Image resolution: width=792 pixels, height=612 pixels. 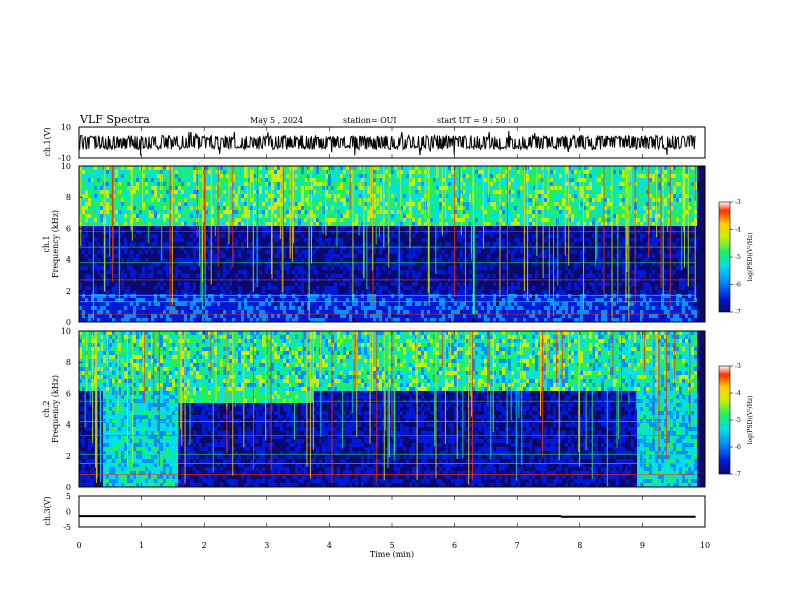 I want to click on x-tick-label: 9, so click(x=642, y=545).